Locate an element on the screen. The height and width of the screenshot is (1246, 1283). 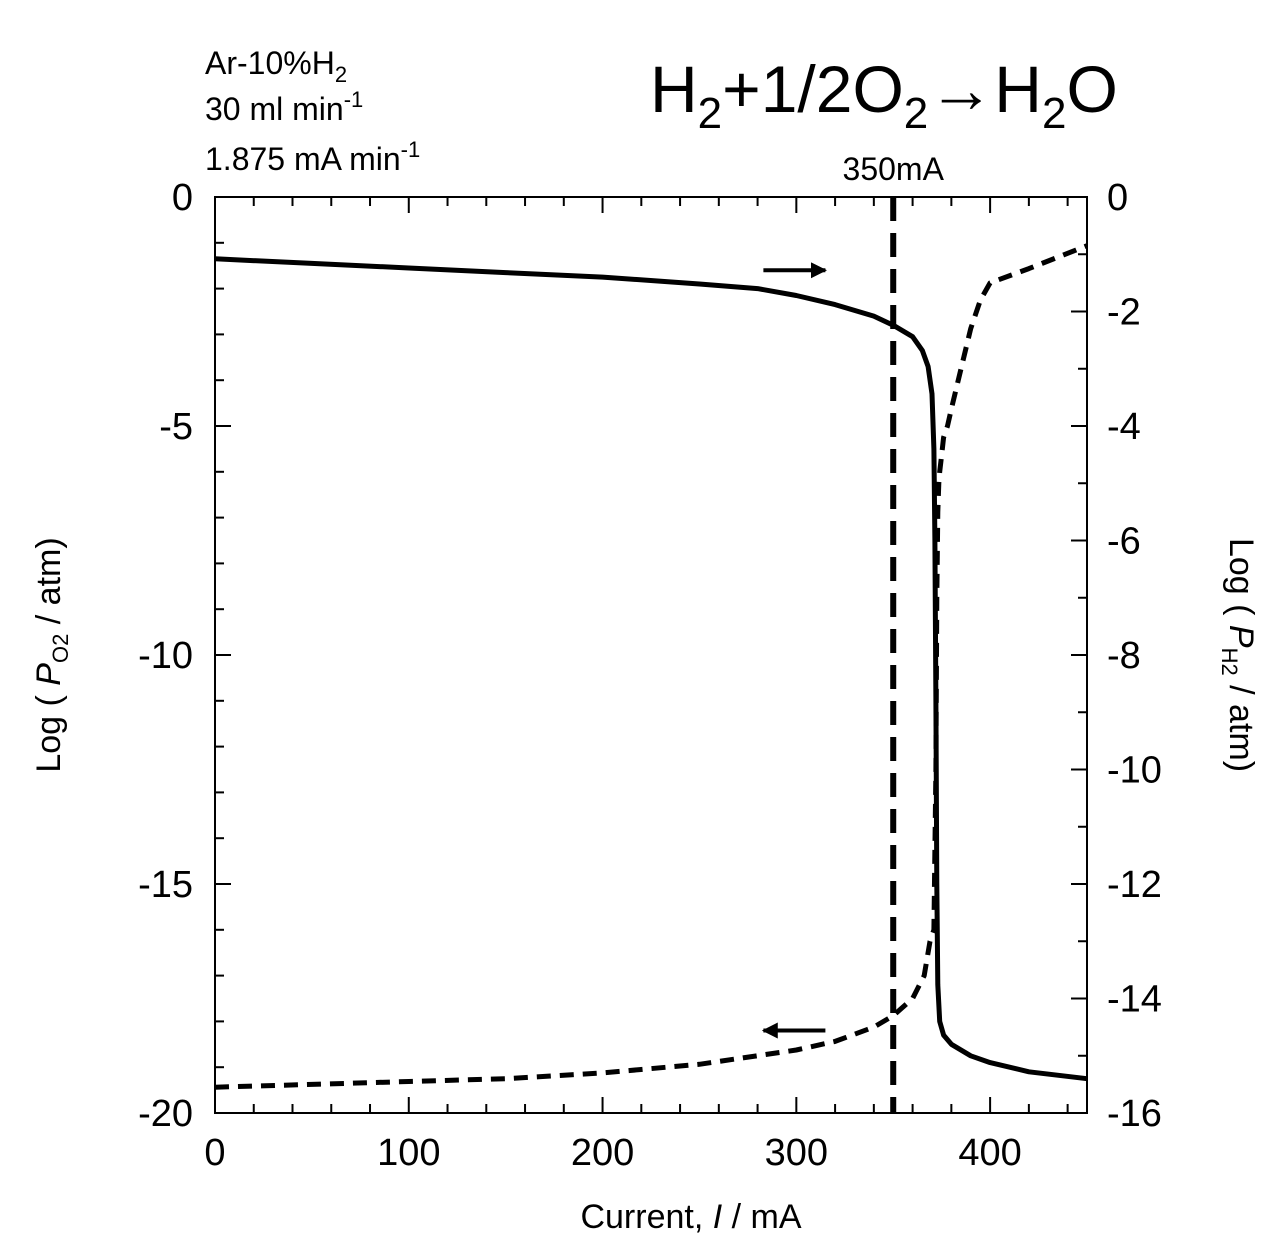
x-tick-label: 300 is located at coordinates (796, 1153).